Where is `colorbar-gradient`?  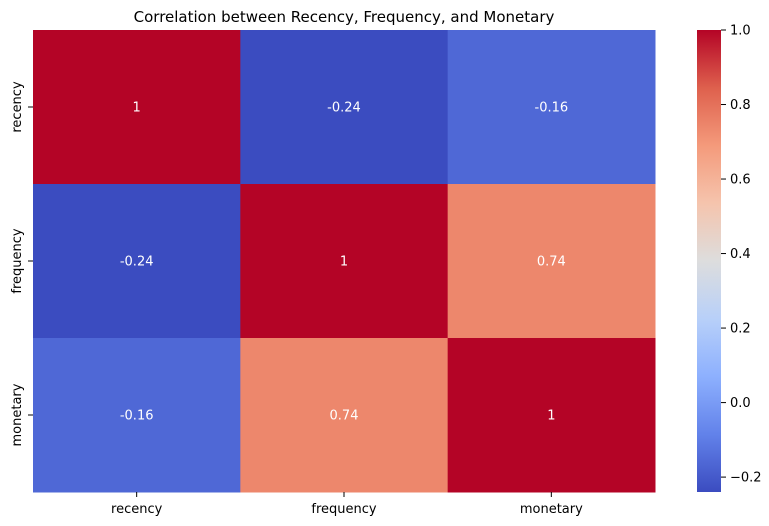 colorbar-gradient is located at coordinates (709, 261).